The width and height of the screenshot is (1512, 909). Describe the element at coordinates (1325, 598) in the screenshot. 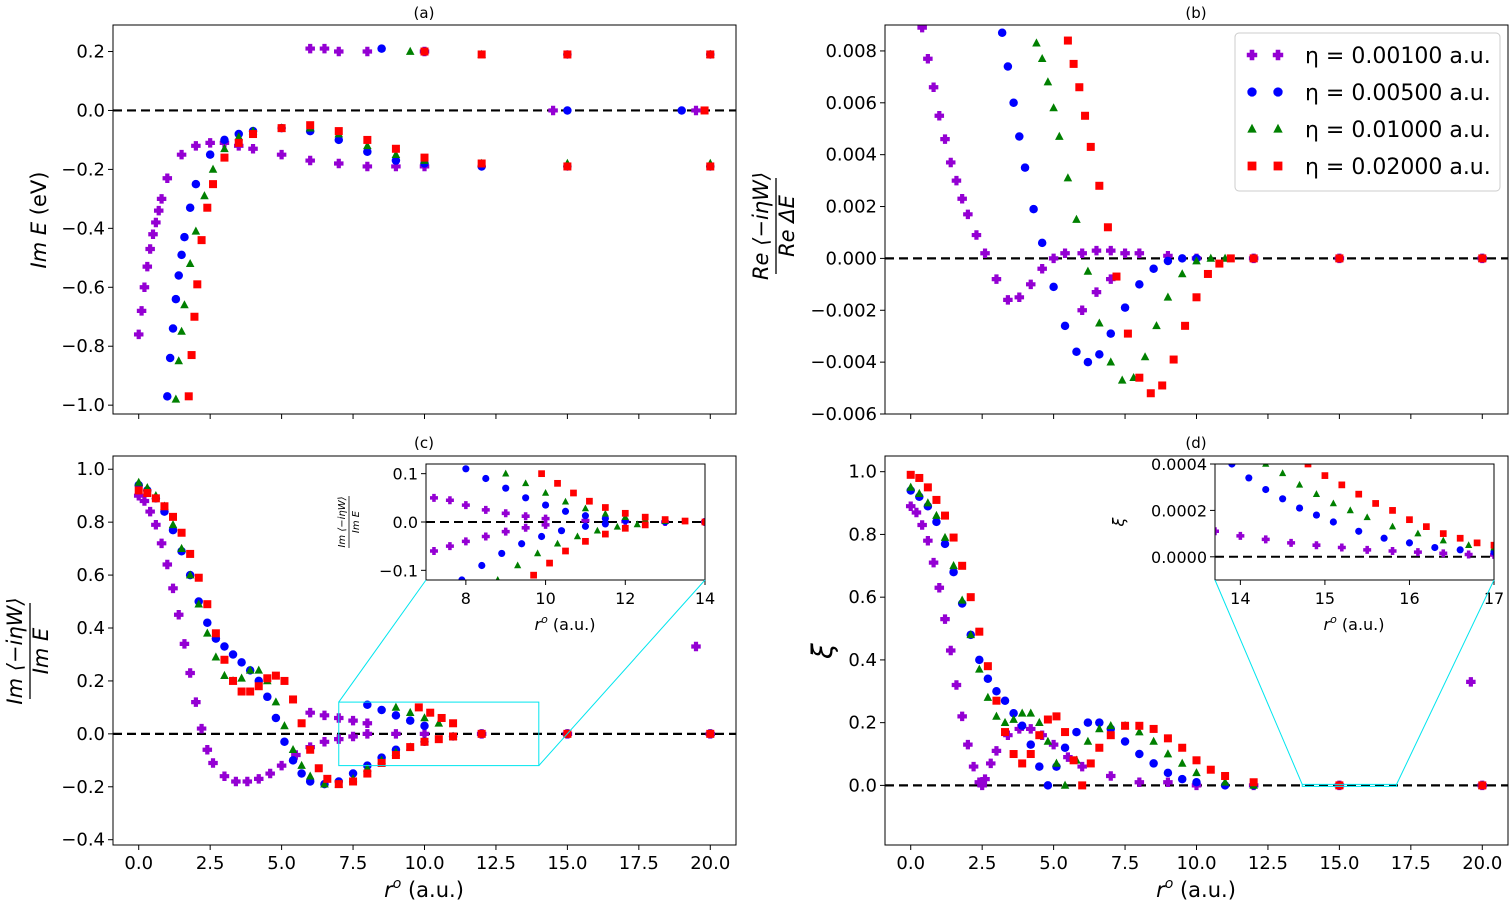

I see `x-tick-label: 15` at that location.